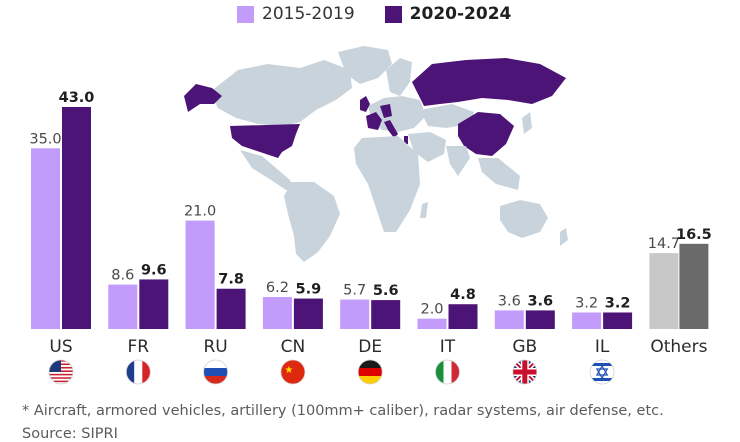 The image size is (740, 442). Describe the element at coordinates (374, 121) in the screenshot. I see `map-france` at that location.